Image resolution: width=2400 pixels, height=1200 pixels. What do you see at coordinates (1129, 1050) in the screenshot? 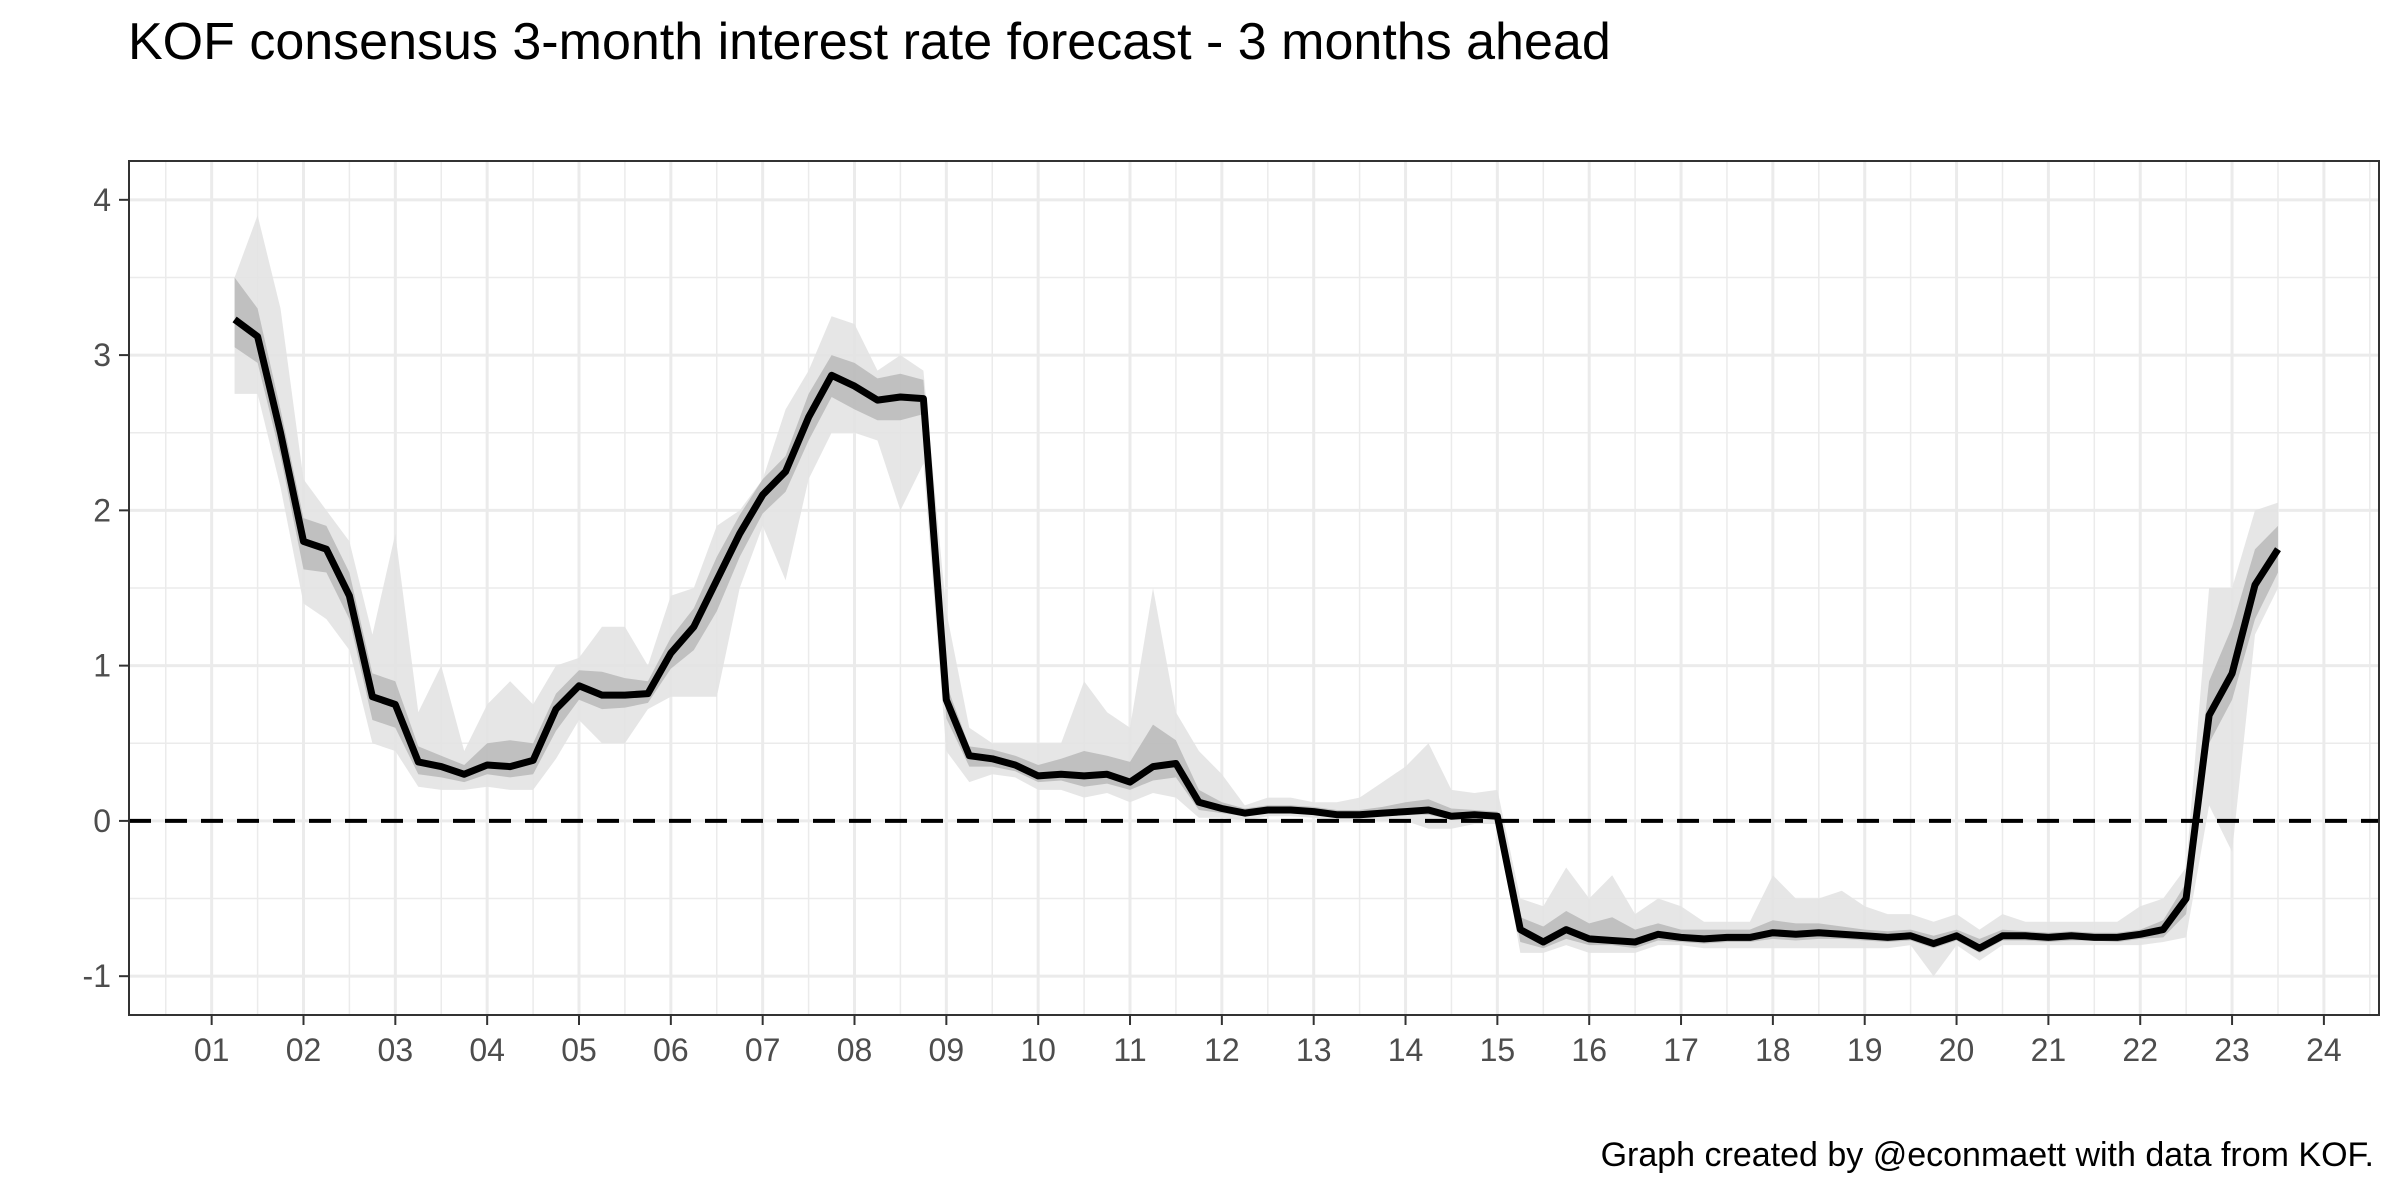
I see `x-tick-label-11: 11` at bounding box center [1129, 1050].